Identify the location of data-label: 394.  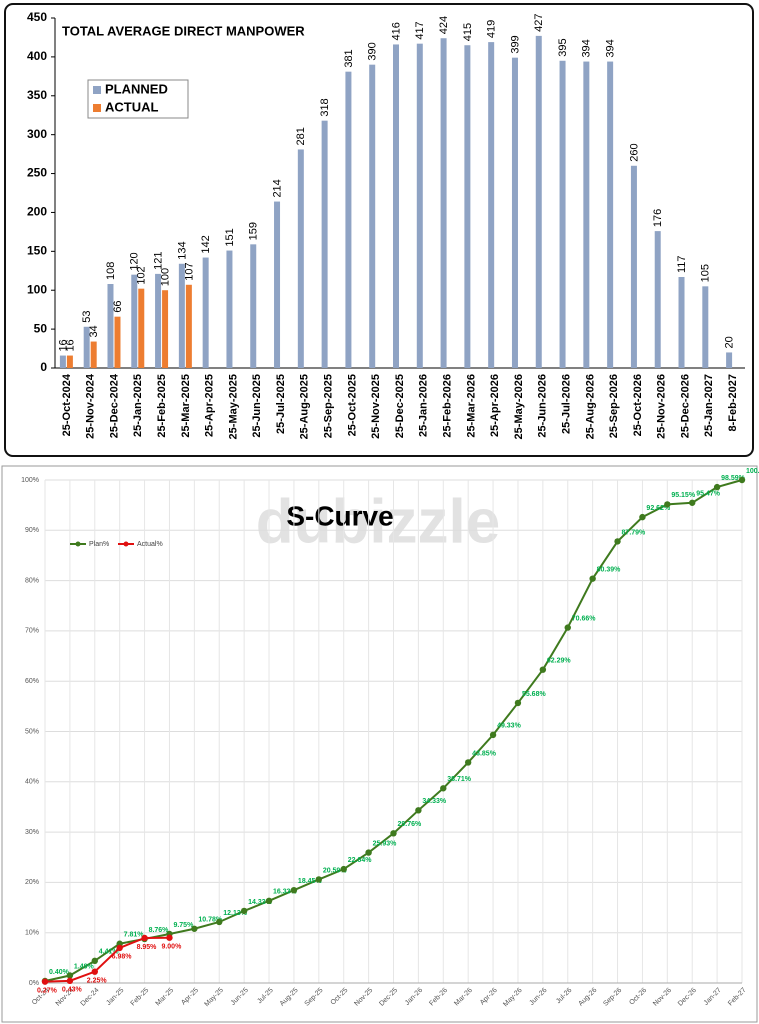
(611, 48).